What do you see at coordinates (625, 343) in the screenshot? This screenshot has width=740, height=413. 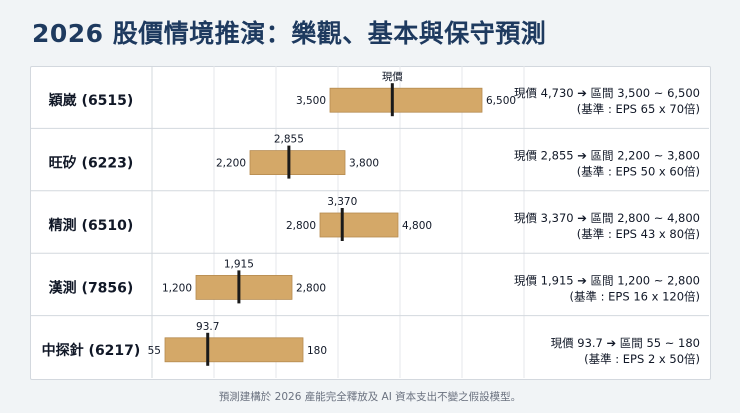 I see `range-note: 現價 93.7 ➔ 區間 55 ~ 180` at bounding box center [625, 343].